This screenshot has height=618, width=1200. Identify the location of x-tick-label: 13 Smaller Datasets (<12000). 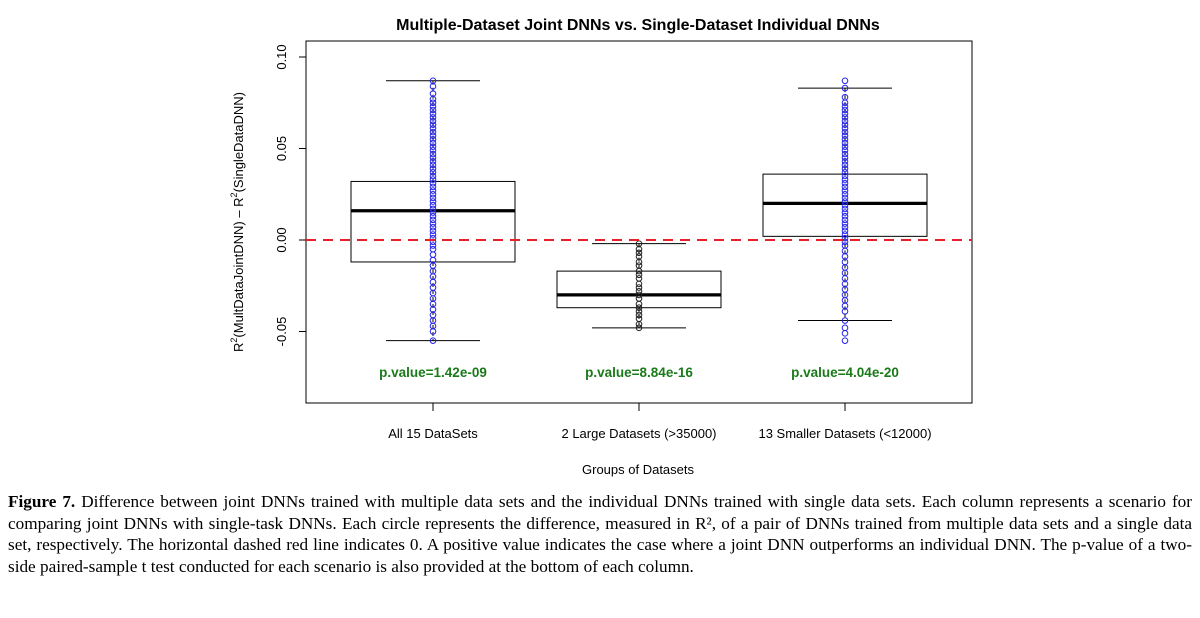
(844, 433).